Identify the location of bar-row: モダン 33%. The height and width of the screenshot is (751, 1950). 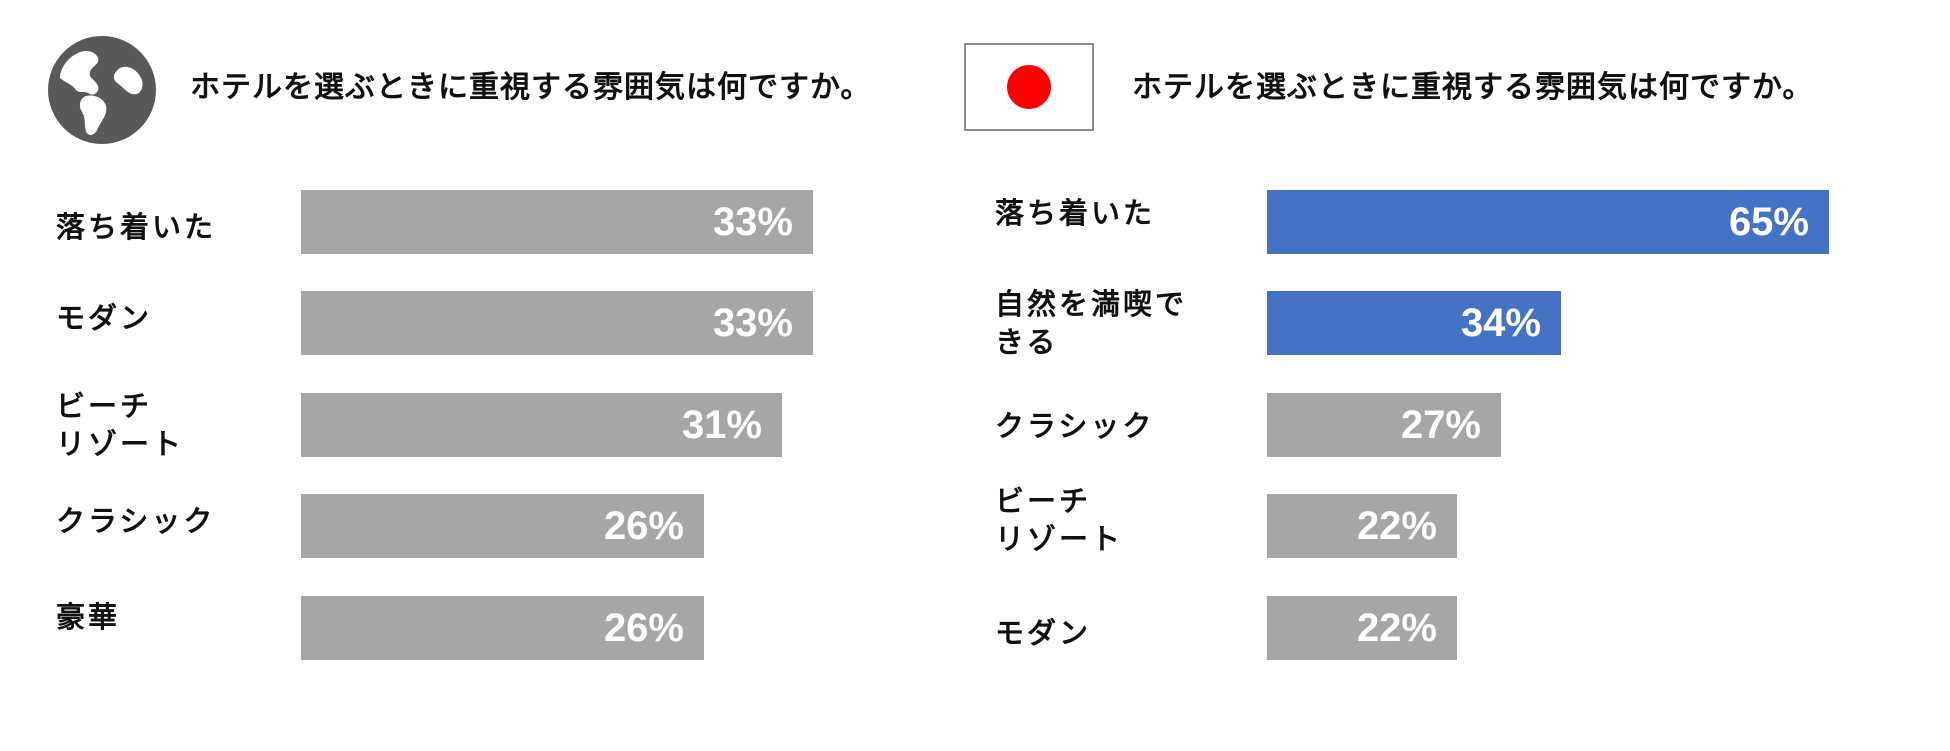
(480, 323).